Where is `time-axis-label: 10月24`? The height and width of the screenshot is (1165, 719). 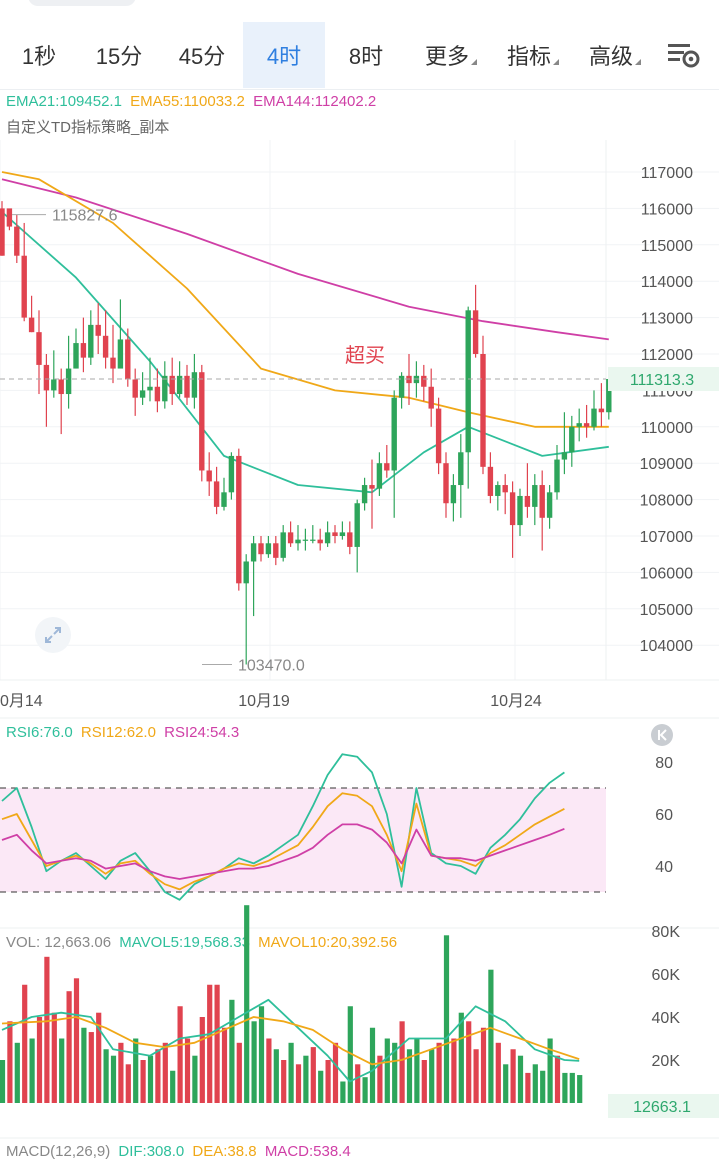 time-axis-label: 10月24 is located at coordinates (516, 701).